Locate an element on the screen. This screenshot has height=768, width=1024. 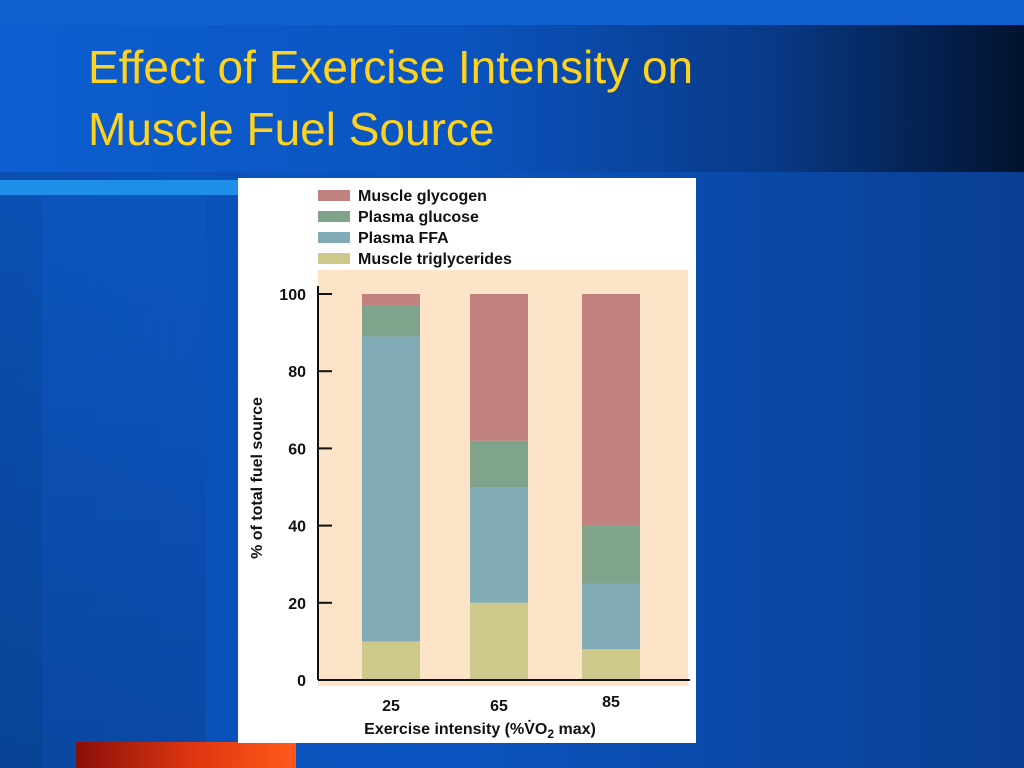
x-axis-label-main: Exercise intensity (%V̇O is located at coordinates (455, 729).